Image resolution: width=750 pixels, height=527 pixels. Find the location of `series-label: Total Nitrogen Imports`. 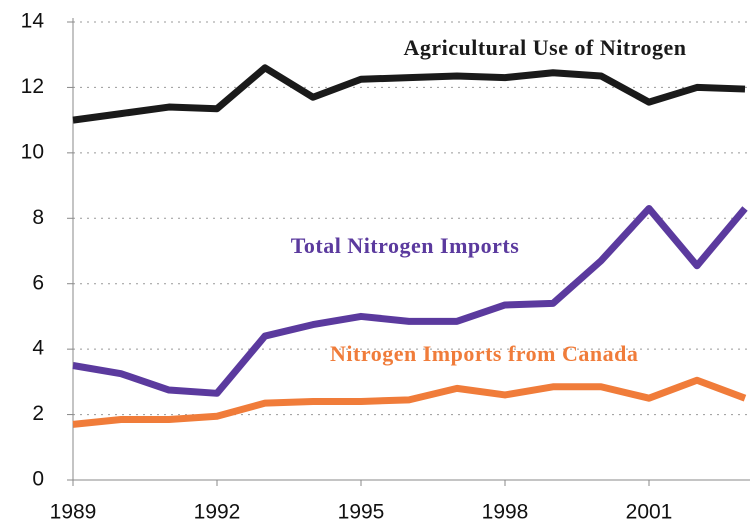

series-label: Total Nitrogen Imports is located at coordinates (405, 245).